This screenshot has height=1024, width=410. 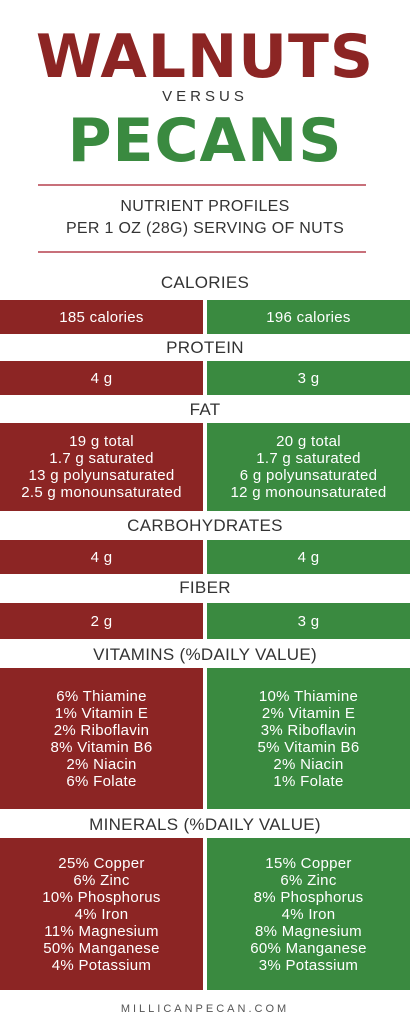 What do you see at coordinates (308, 880) in the screenshot?
I see `pecan-mineral-line: 6% Zinc` at bounding box center [308, 880].